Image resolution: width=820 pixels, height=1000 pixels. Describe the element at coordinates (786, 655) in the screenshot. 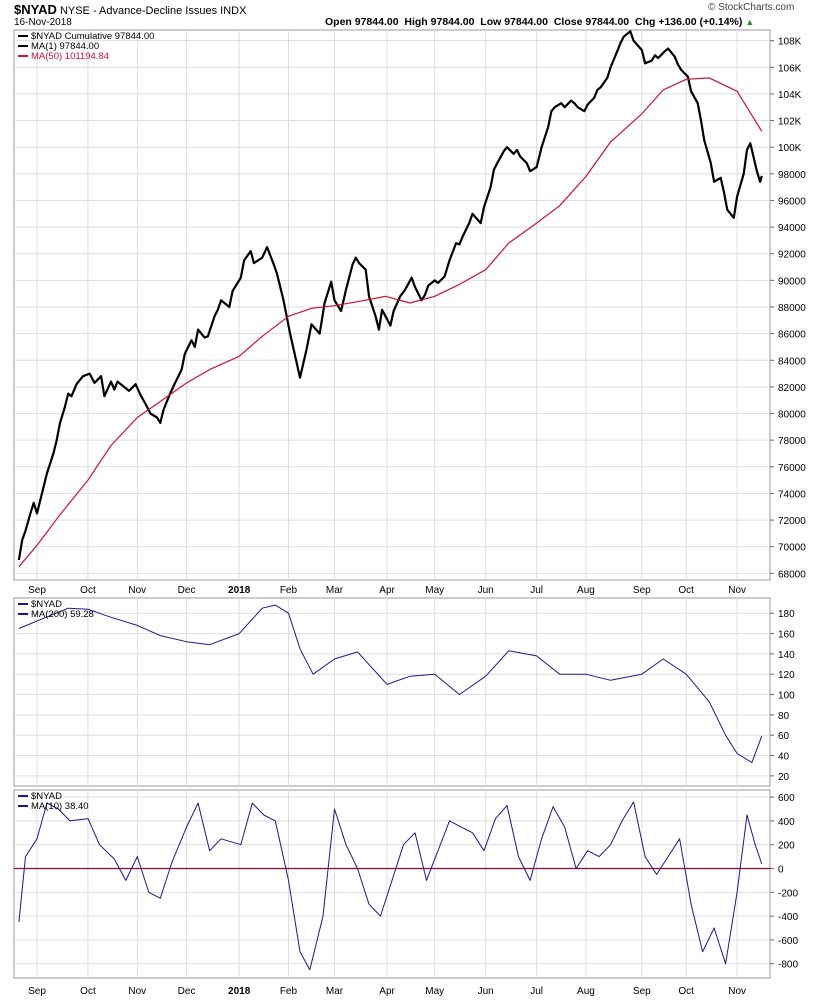

I see `y-tick-label: 140` at that location.